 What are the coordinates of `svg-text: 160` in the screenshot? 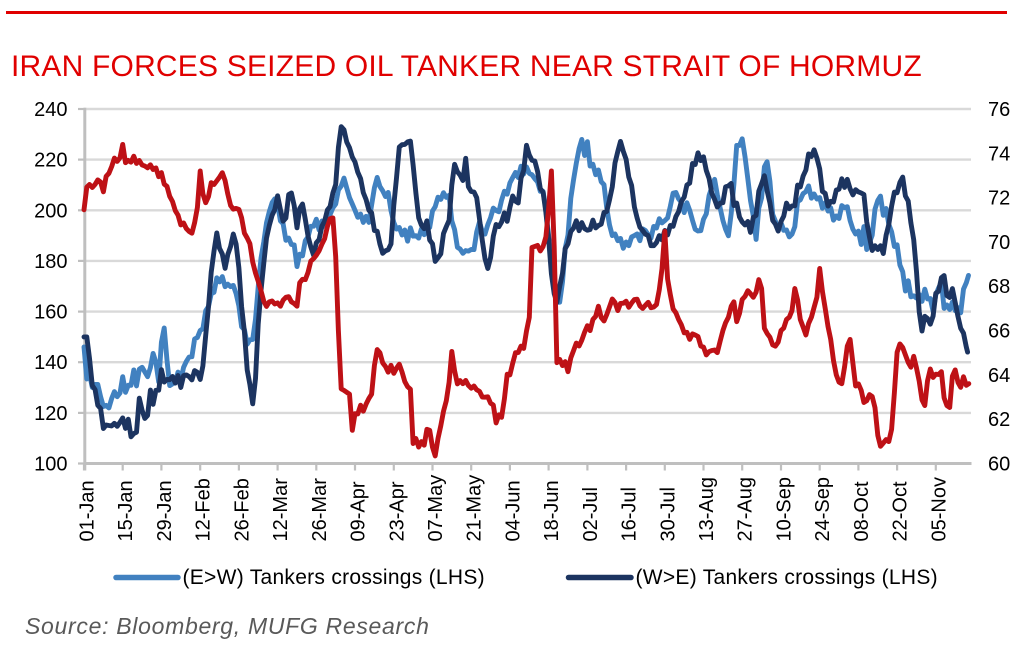 It's located at (50, 313).